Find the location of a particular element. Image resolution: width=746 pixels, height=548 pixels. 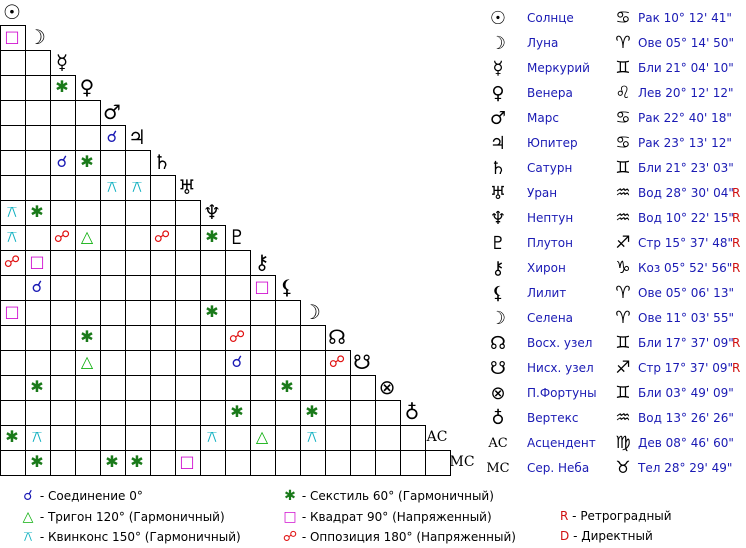

planet-position: Ове 05° 06' 13" is located at coordinates (686, 293).